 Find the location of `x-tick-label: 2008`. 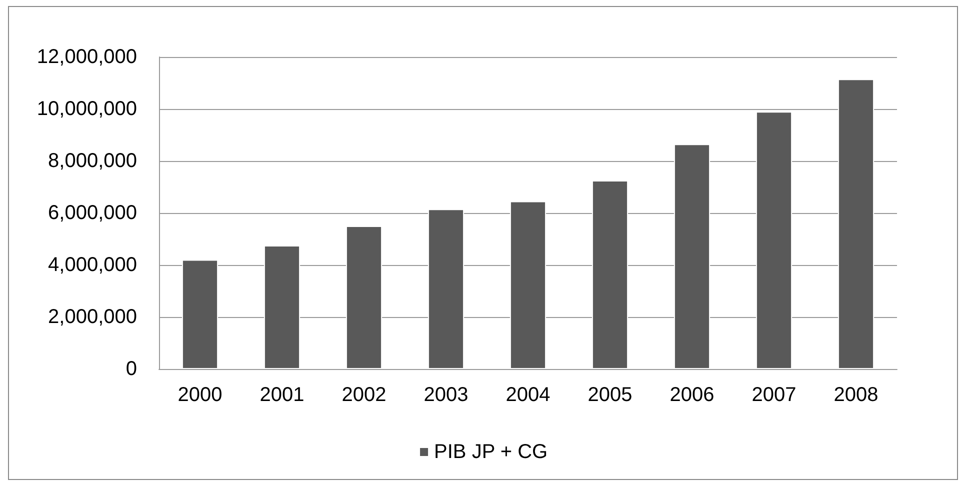

x-tick-label: 2008 is located at coordinates (856, 395).